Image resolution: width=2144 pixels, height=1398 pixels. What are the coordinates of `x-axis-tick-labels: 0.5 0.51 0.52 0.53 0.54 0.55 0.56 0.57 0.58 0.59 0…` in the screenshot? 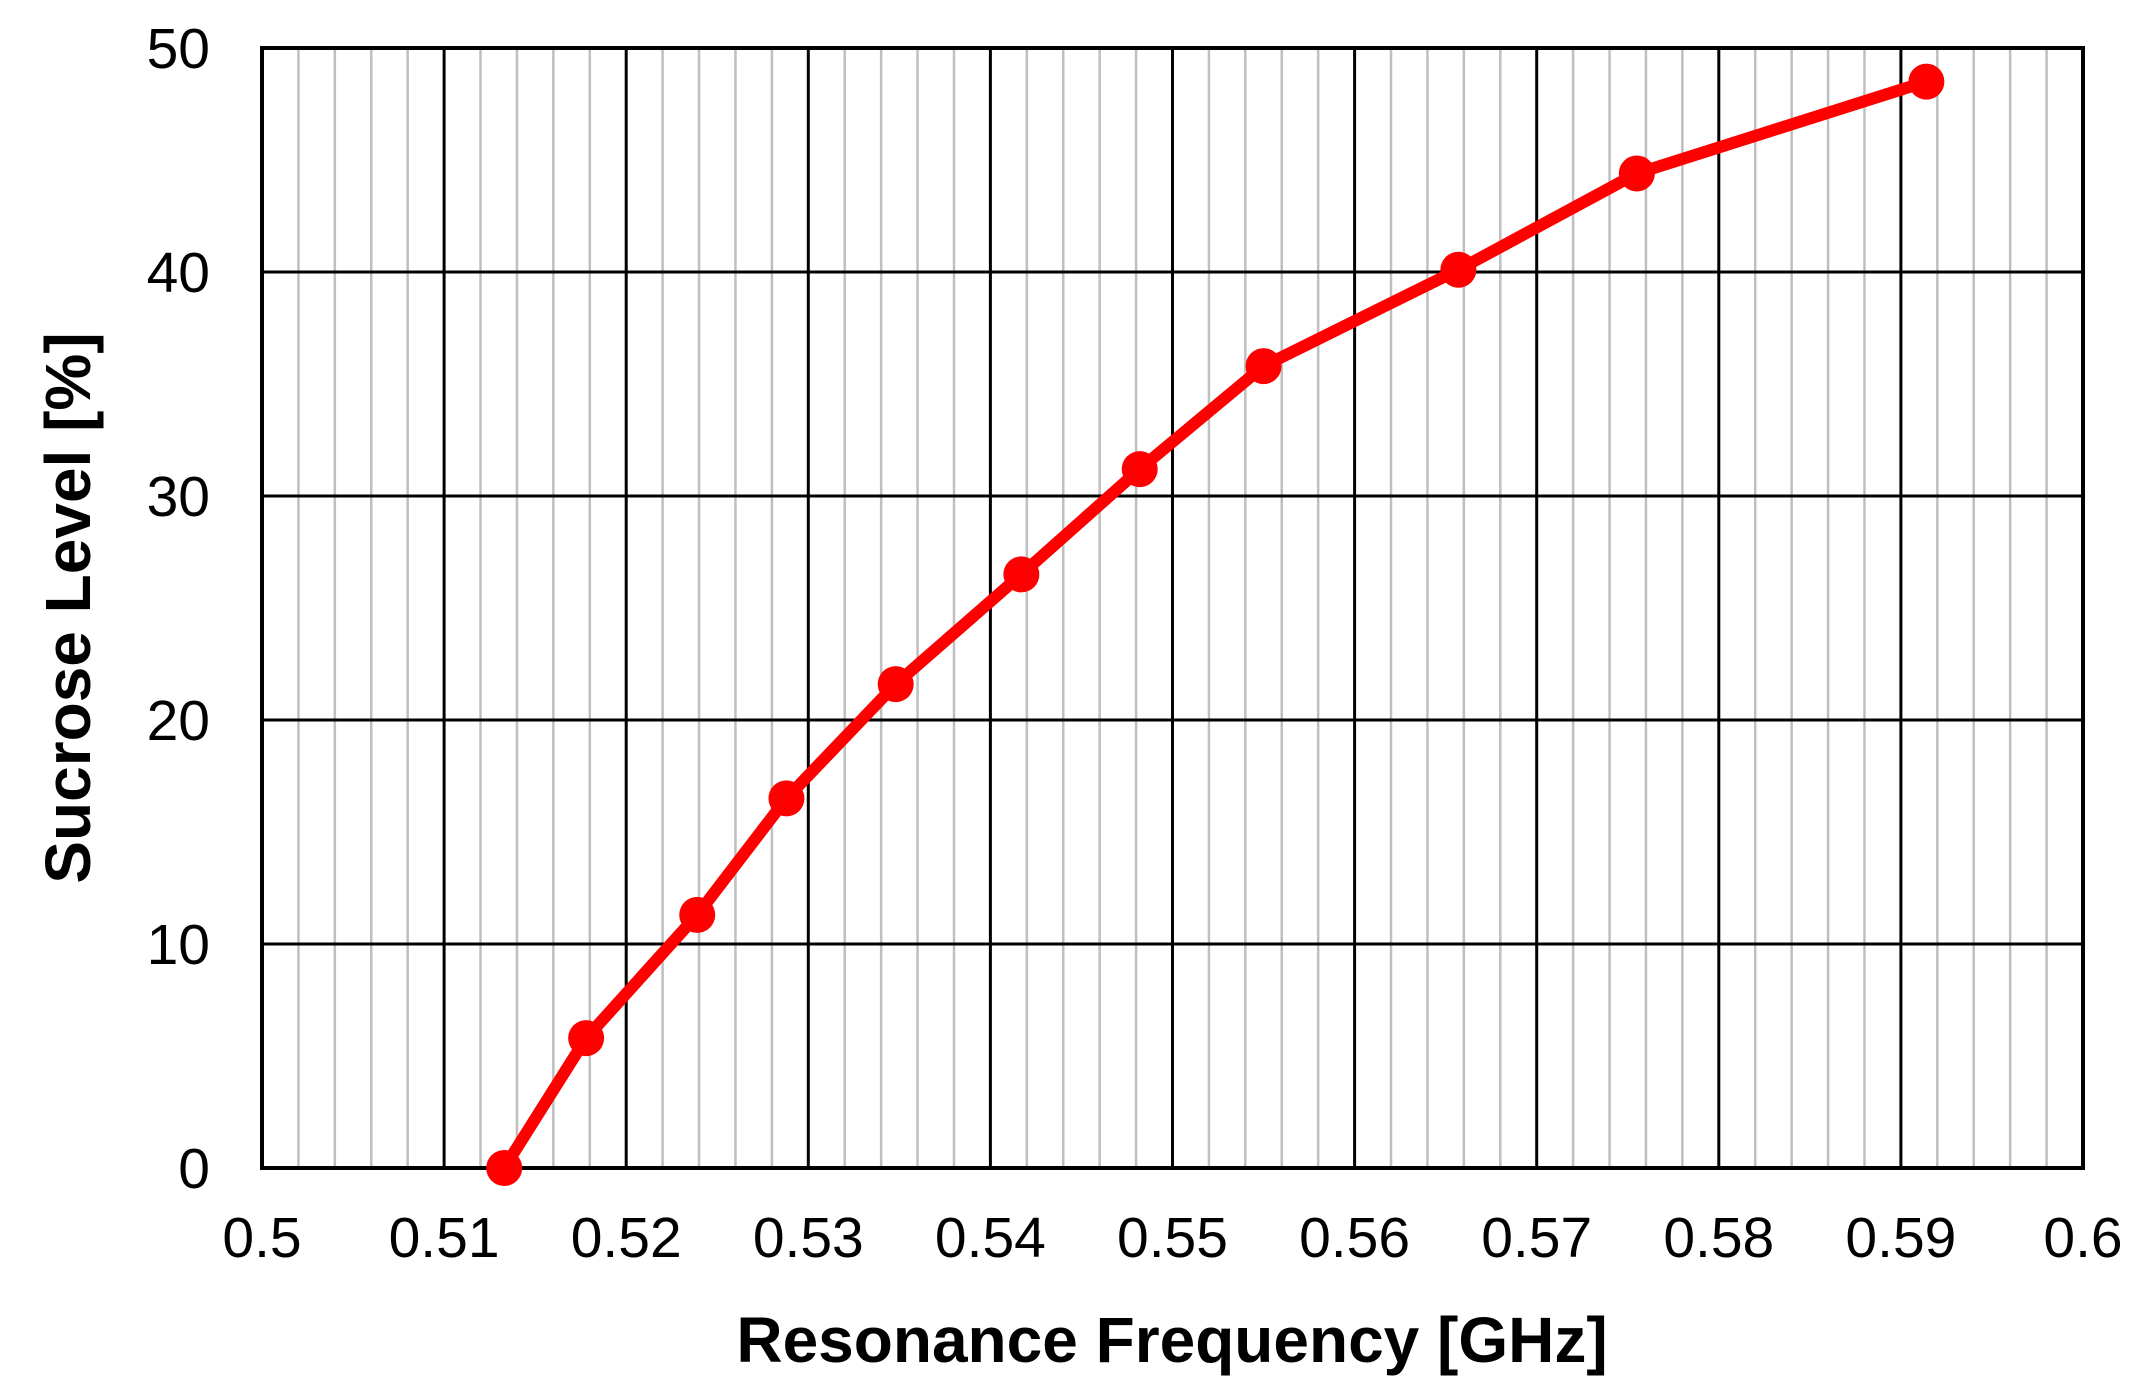 It's located at (1172, 1238).